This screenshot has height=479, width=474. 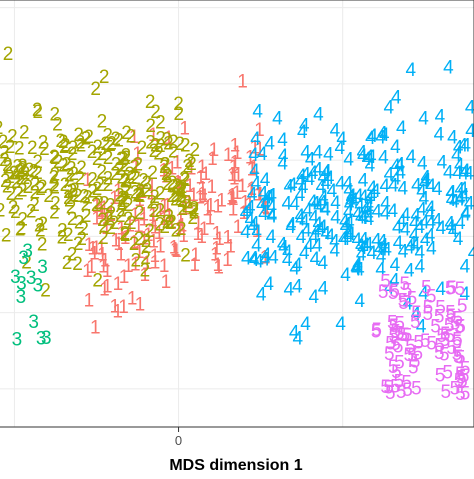 I want to click on x-axis-title: MDS dimension 1, so click(x=235, y=465).